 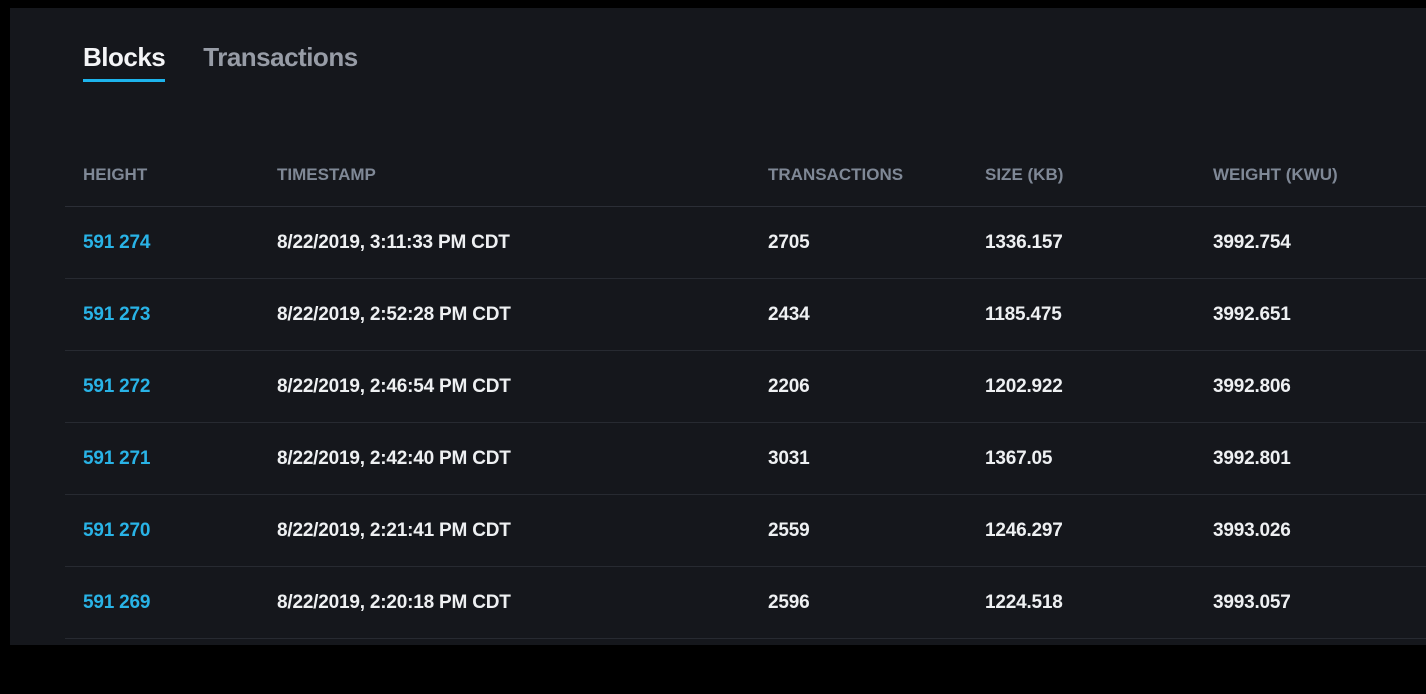 I want to click on block-height-cell: 591 272, so click(x=180, y=387).